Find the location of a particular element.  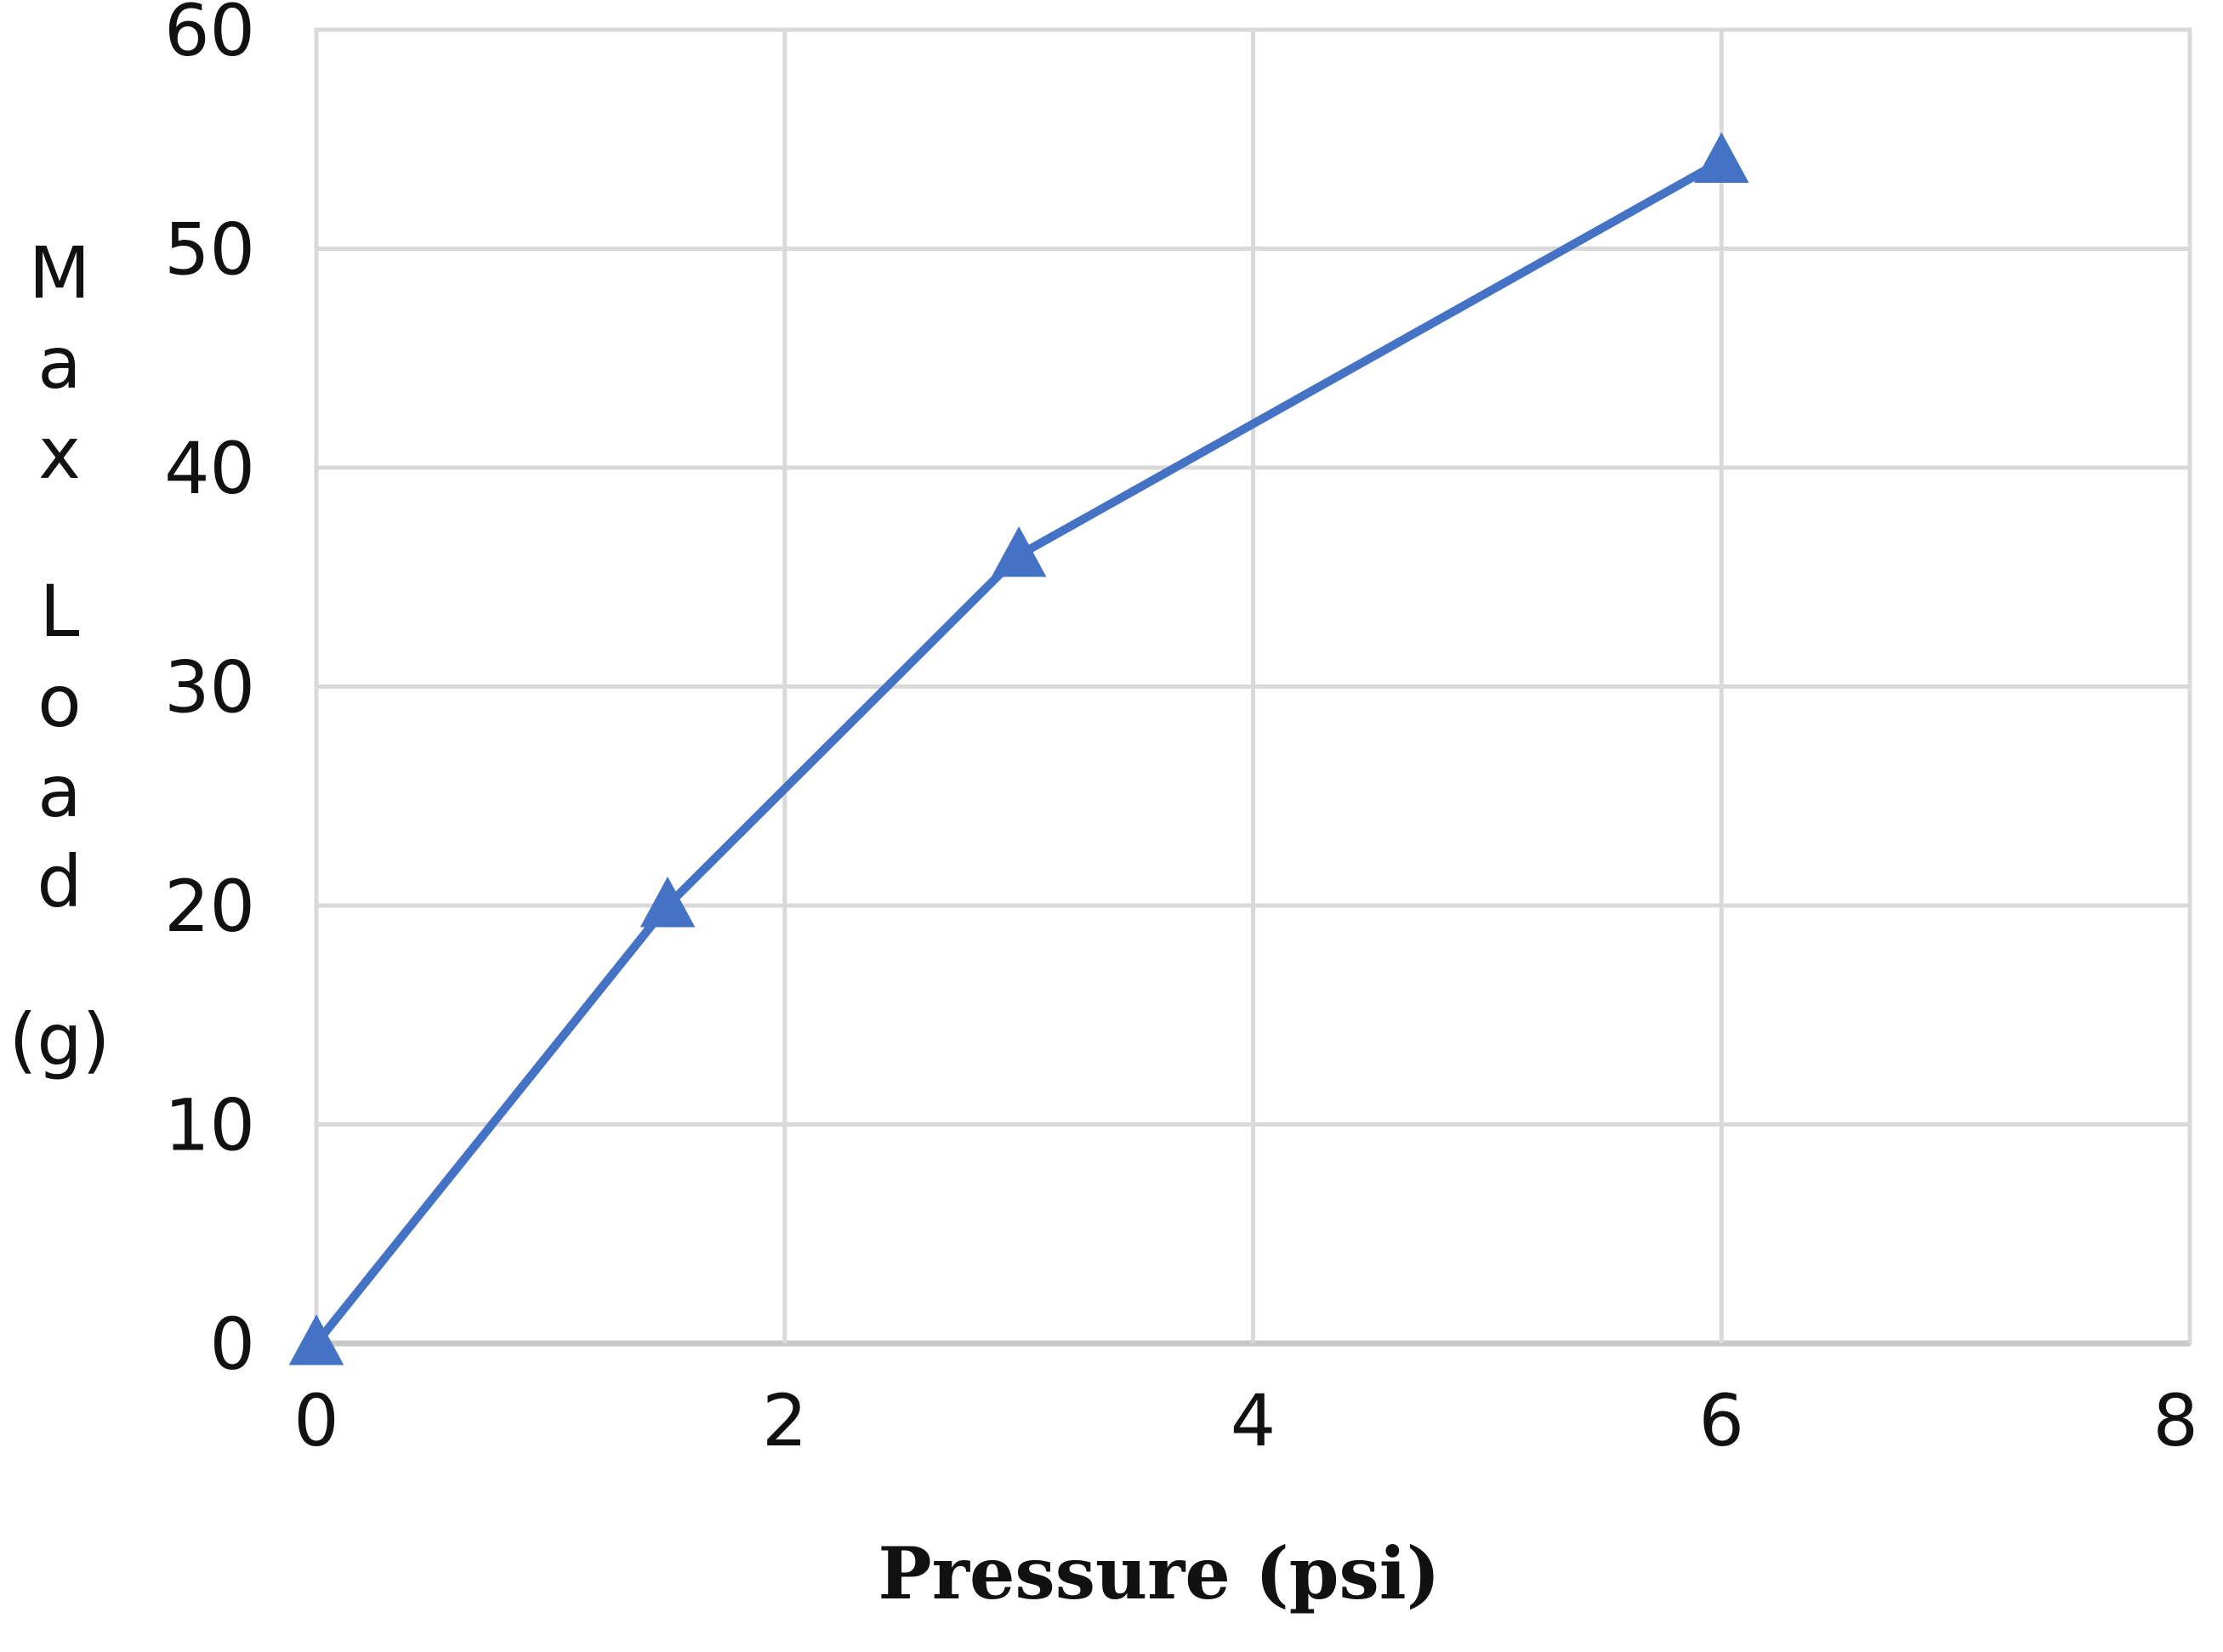

x-tick-label: 6 is located at coordinates (1722, 1420).